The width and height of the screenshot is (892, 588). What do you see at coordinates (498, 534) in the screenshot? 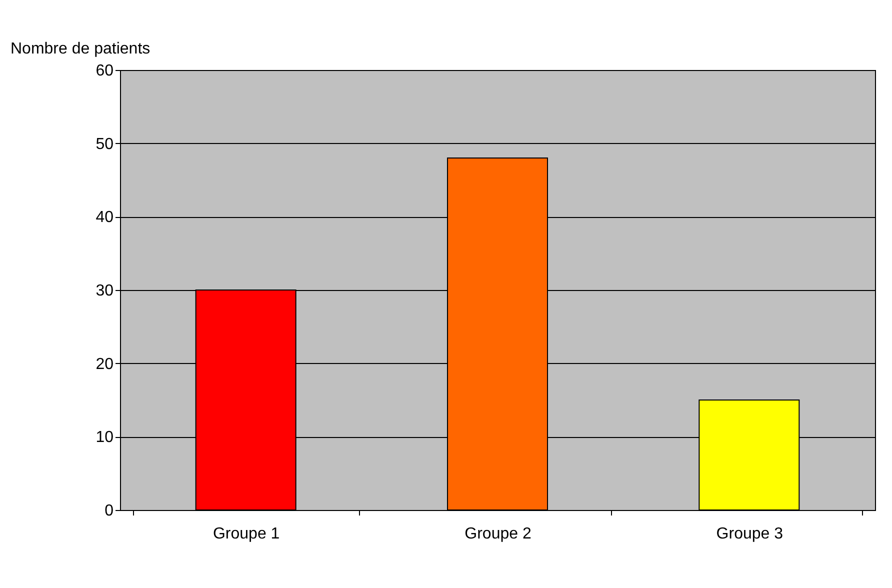
I see `x-tick-label: Groupe 2` at bounding box center [498, 534].